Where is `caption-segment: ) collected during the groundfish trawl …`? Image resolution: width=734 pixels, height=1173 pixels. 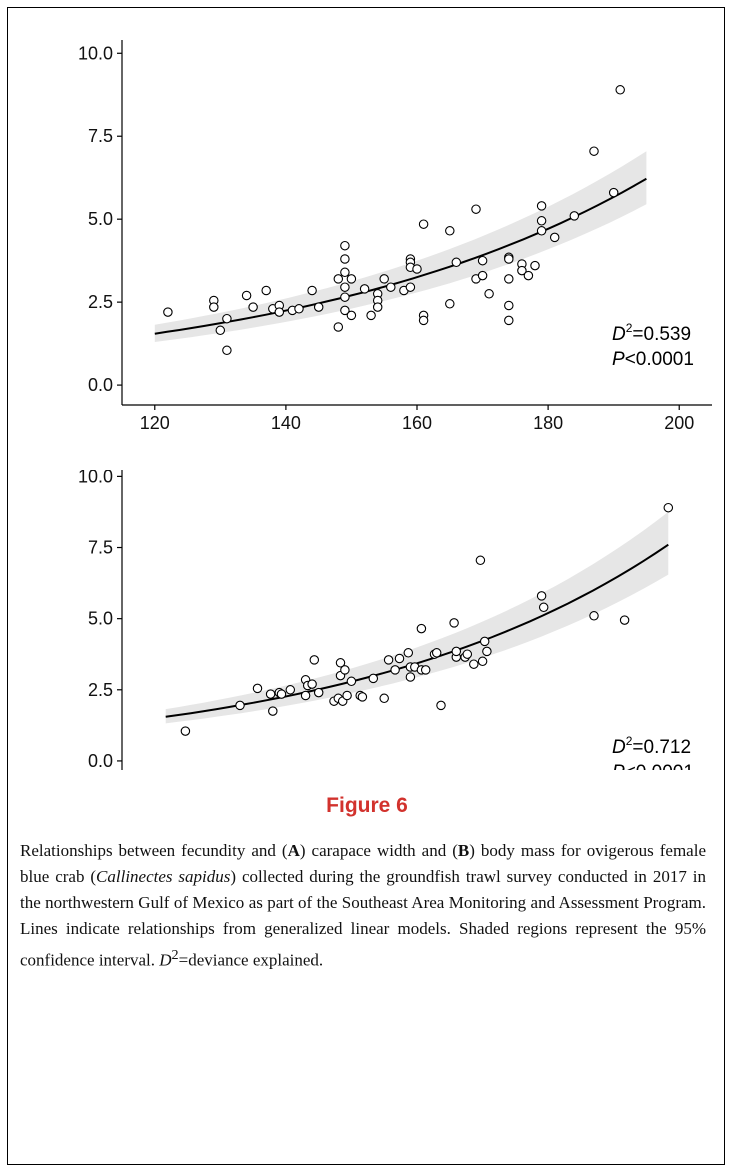 caption-segment: ) collected during the groundfish trawl … is located at coordinates (363, 918).